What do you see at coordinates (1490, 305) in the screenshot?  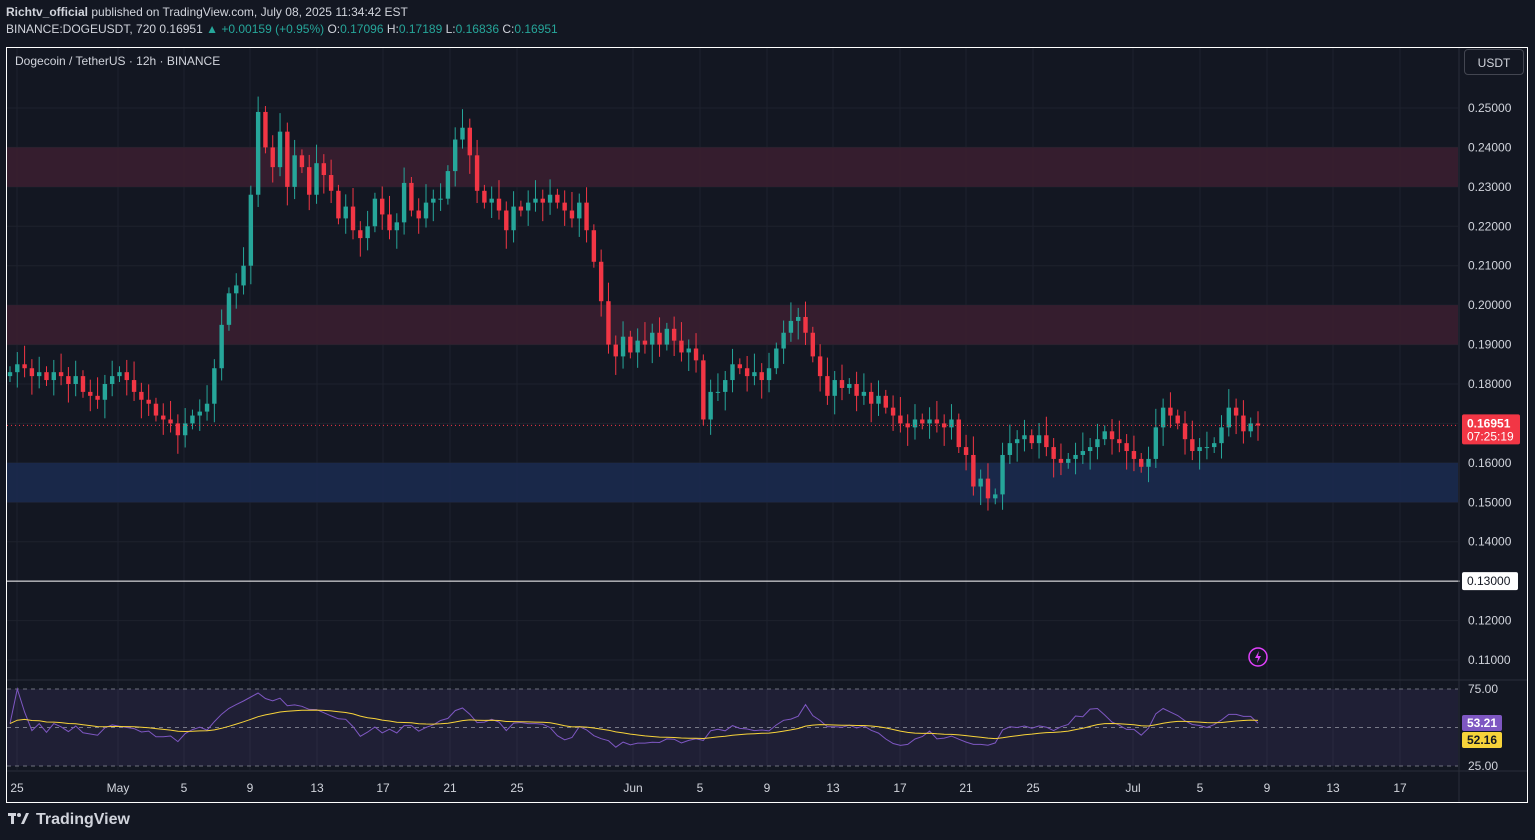 I see `y-tick-label: 0.20000` at bounding box center [1490, 305].